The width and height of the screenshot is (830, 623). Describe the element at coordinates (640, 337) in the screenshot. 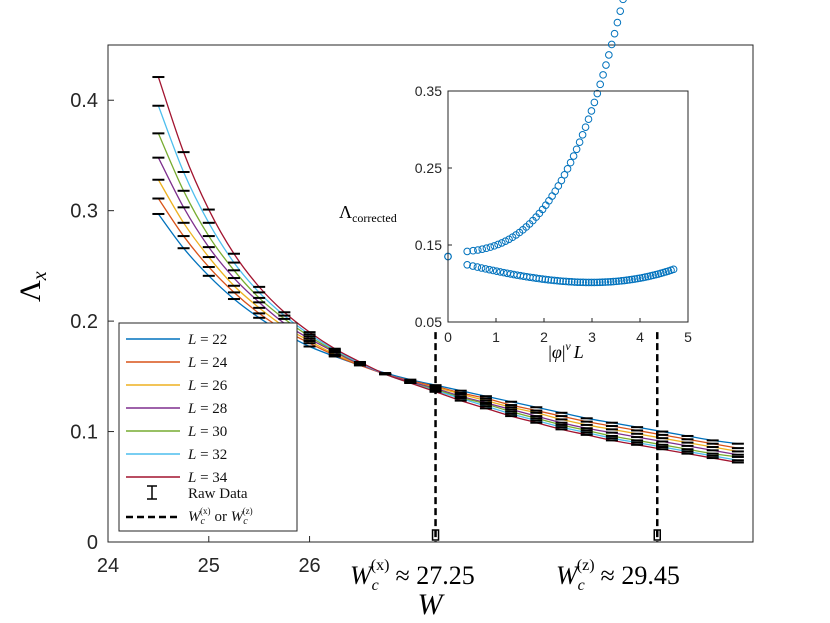

I see `inset-x-tick-label: 4` at that location.